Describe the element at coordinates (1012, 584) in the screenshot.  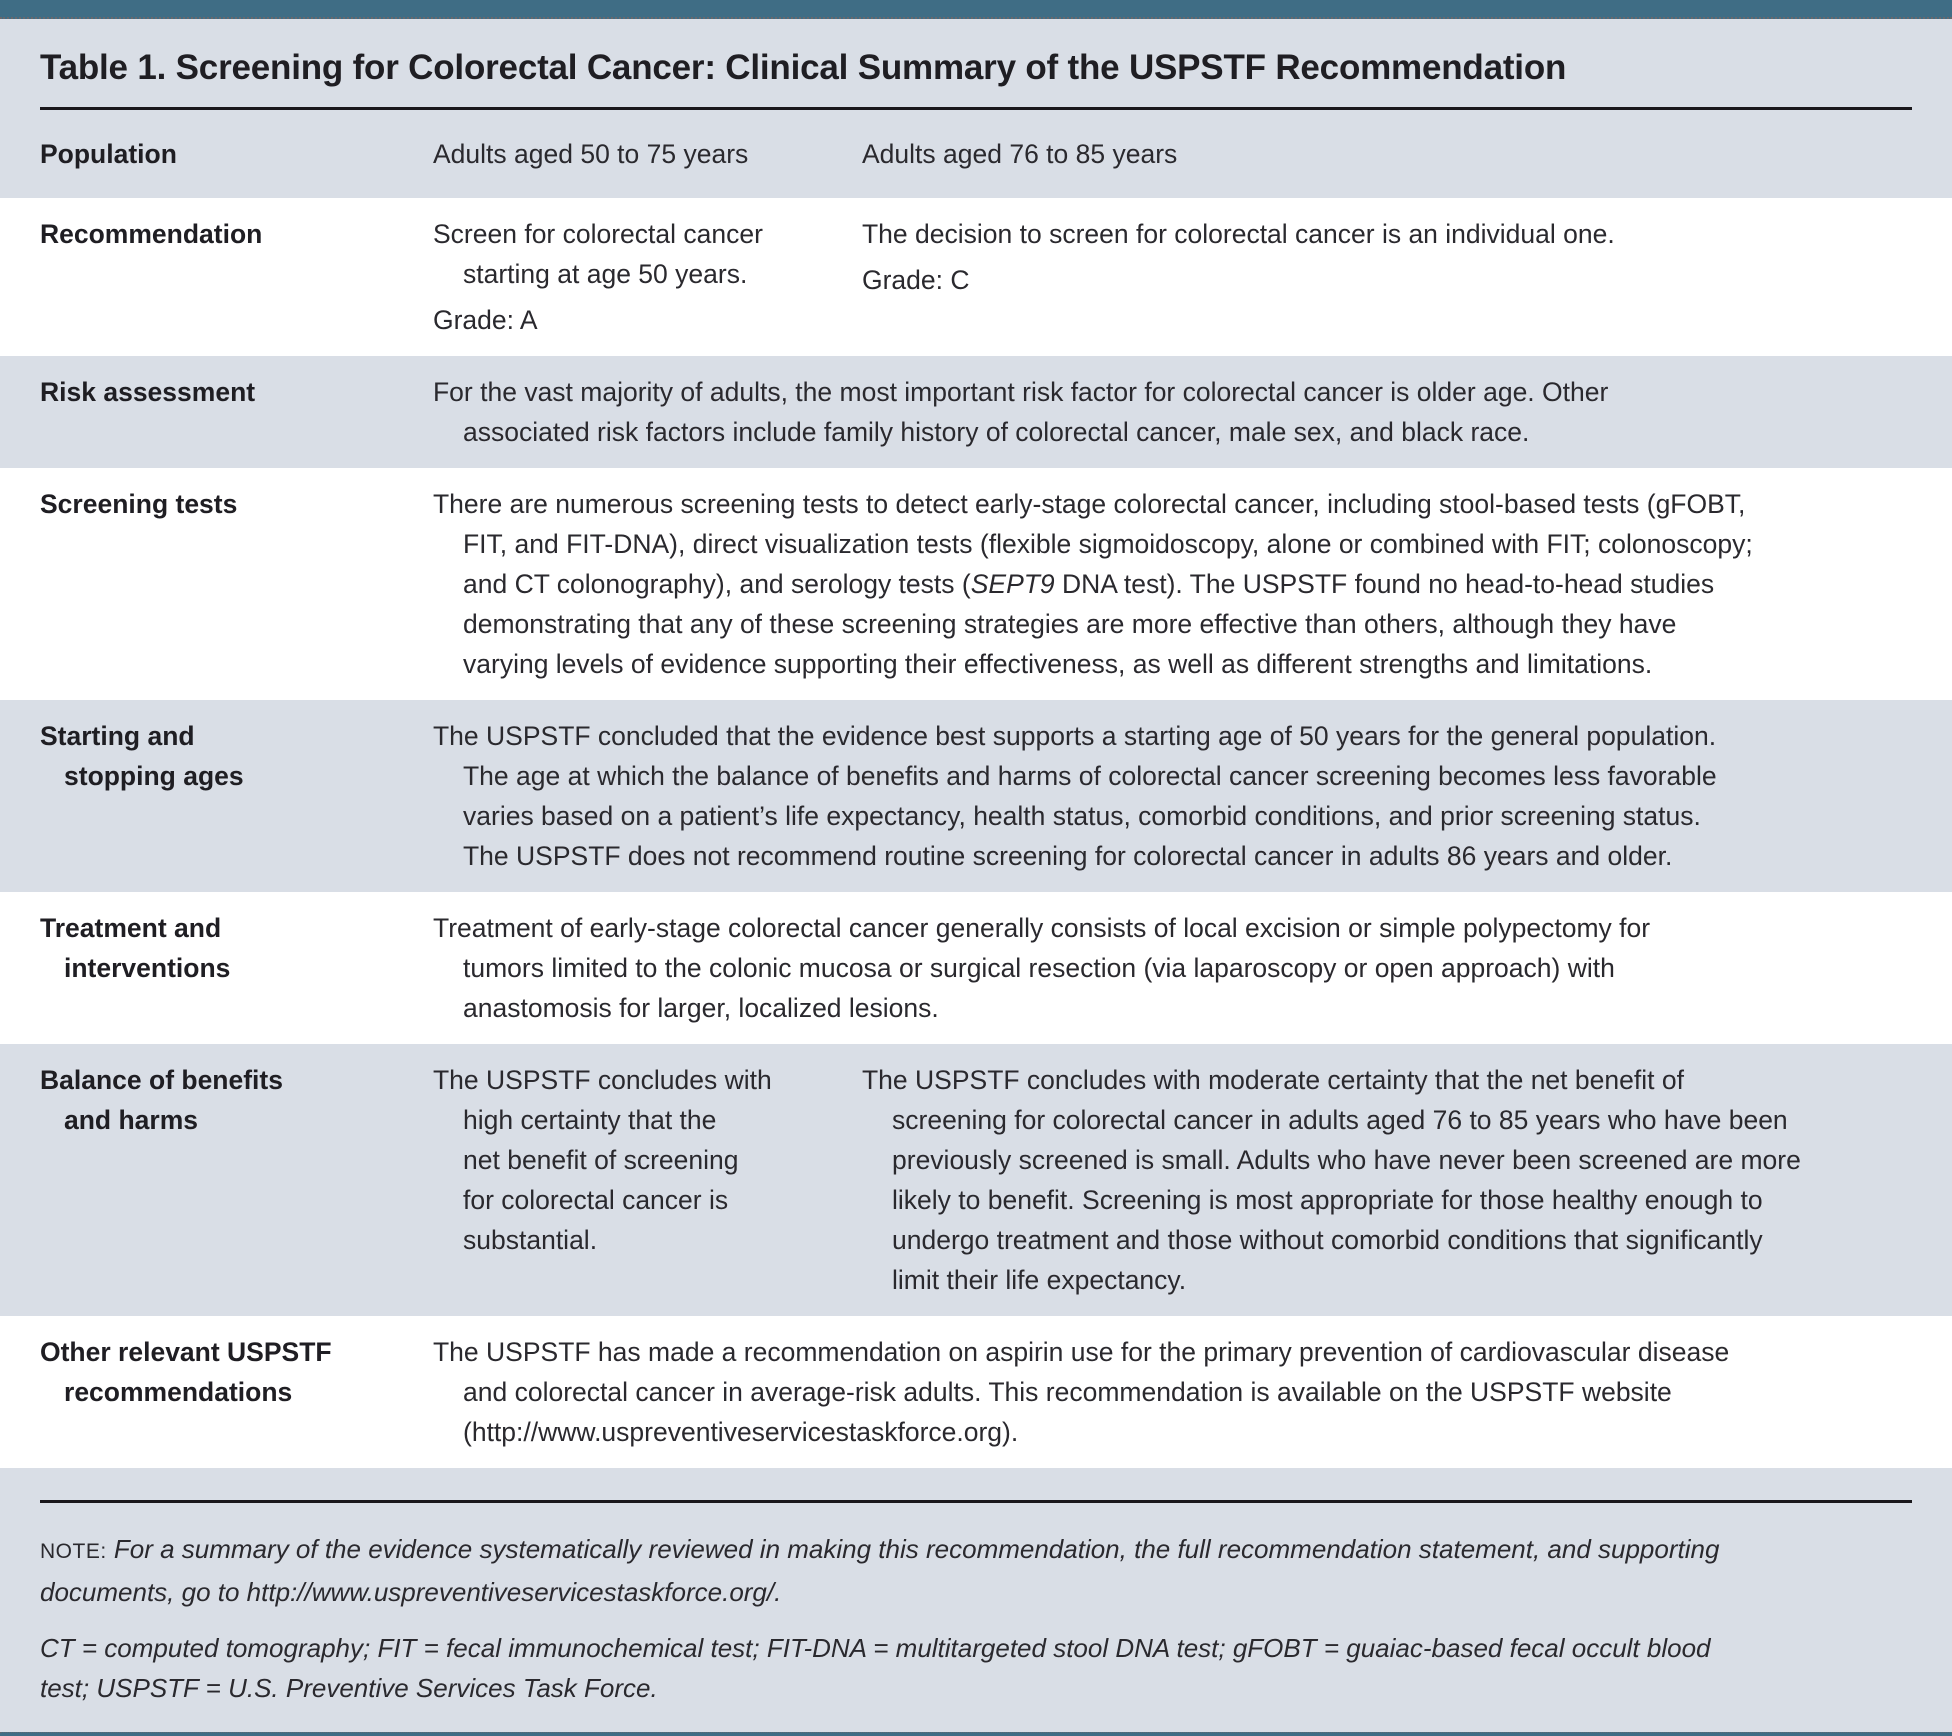
I see `screening-tests-gene-name: SEPT9` at that location.